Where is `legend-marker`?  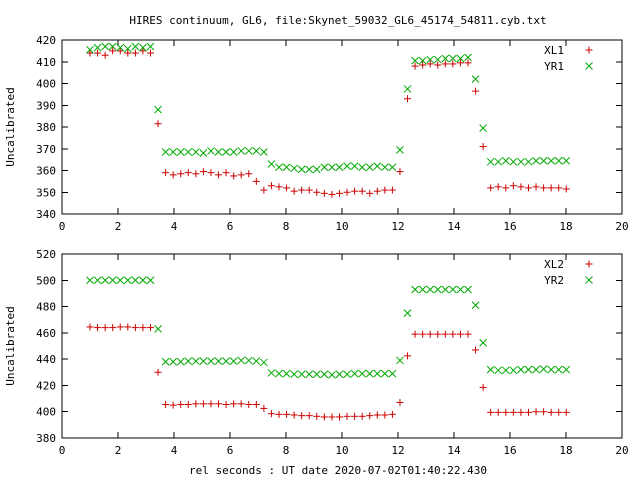
legend-marker is located at coordinates (589, 280).